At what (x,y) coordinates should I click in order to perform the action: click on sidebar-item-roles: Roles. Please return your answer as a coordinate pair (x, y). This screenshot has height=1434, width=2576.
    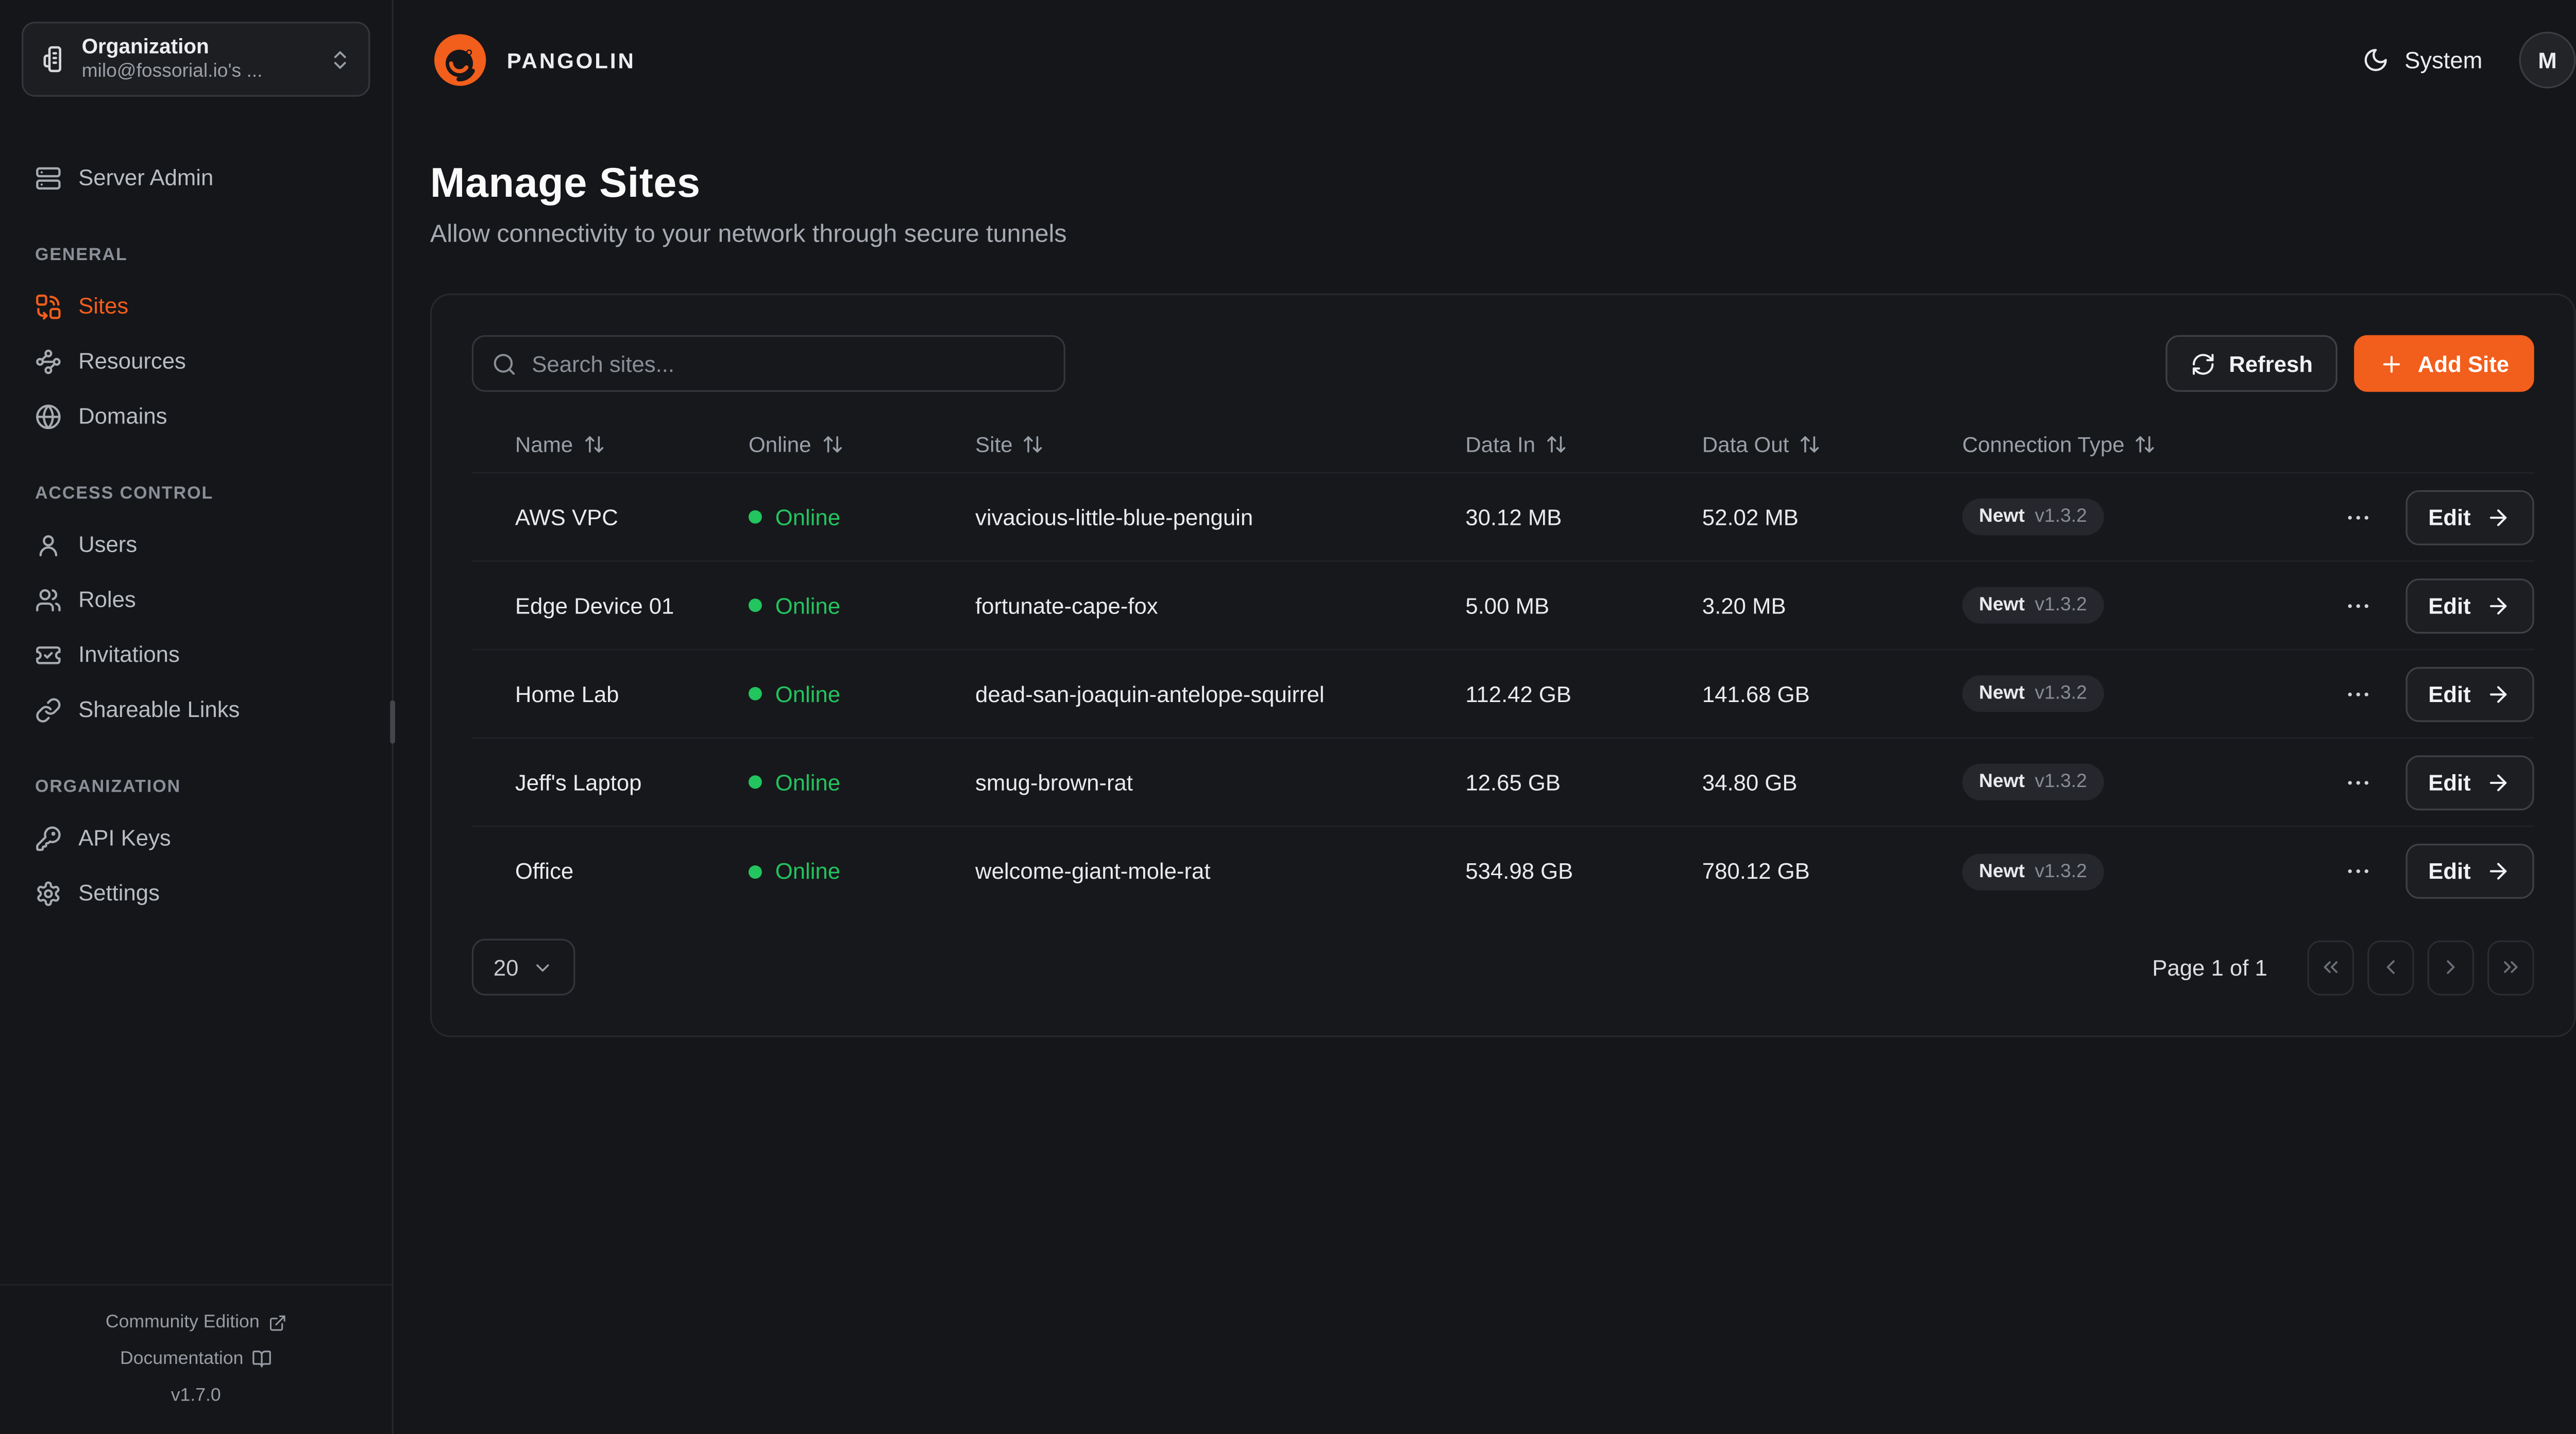
    Looking at the image, I should click on (196, 599).